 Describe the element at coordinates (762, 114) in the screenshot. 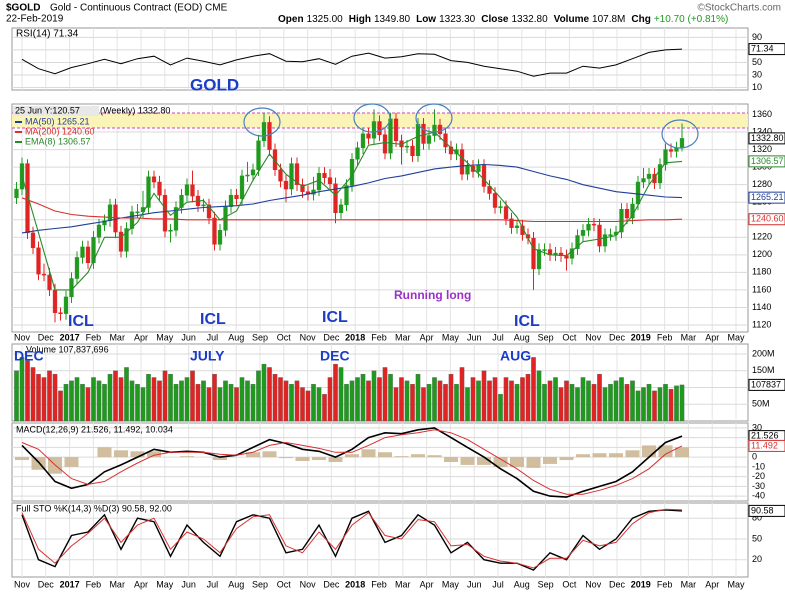

I see `y-tick-label: 1360` at that location.